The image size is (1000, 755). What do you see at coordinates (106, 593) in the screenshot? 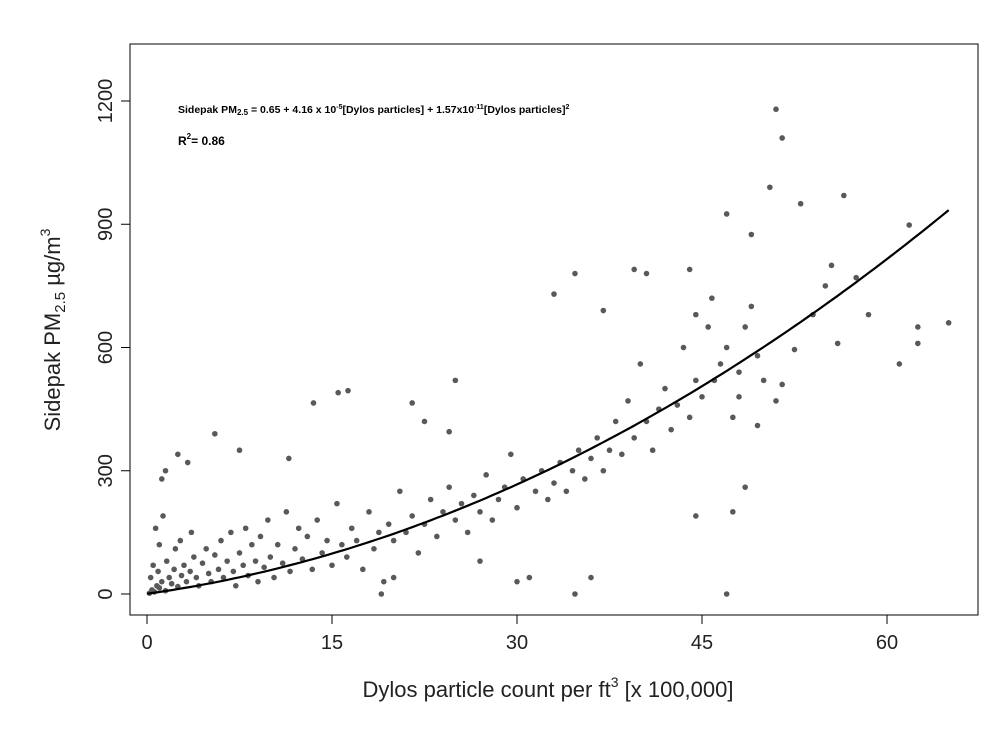
I see `y-tick-label: 0` at bounding box center [106, 593].